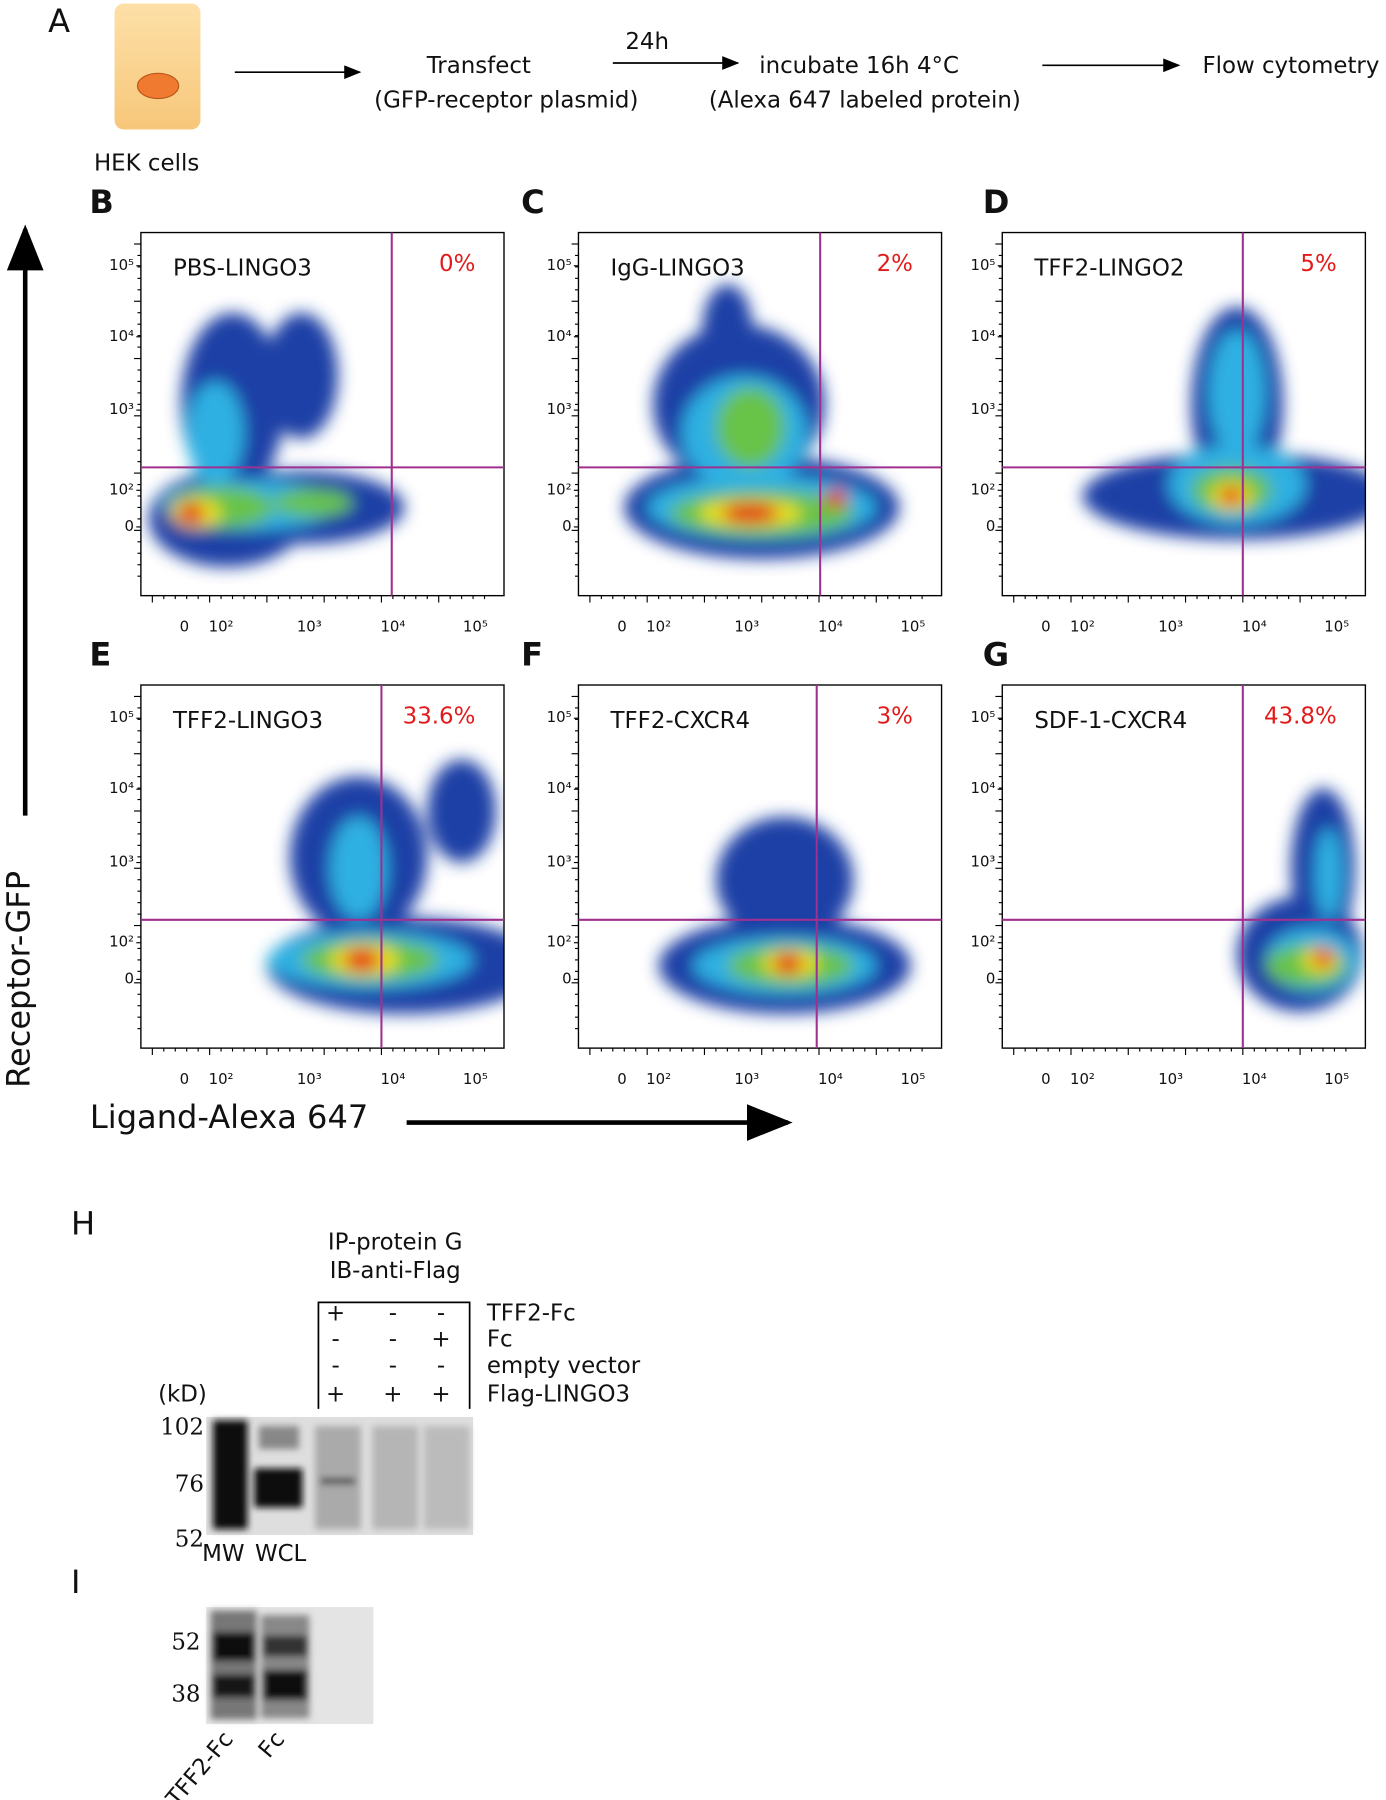 This screenshot has height=1800, width=1386. I want to click on sample-name: IgG-LINGO3, so click(678, 269).